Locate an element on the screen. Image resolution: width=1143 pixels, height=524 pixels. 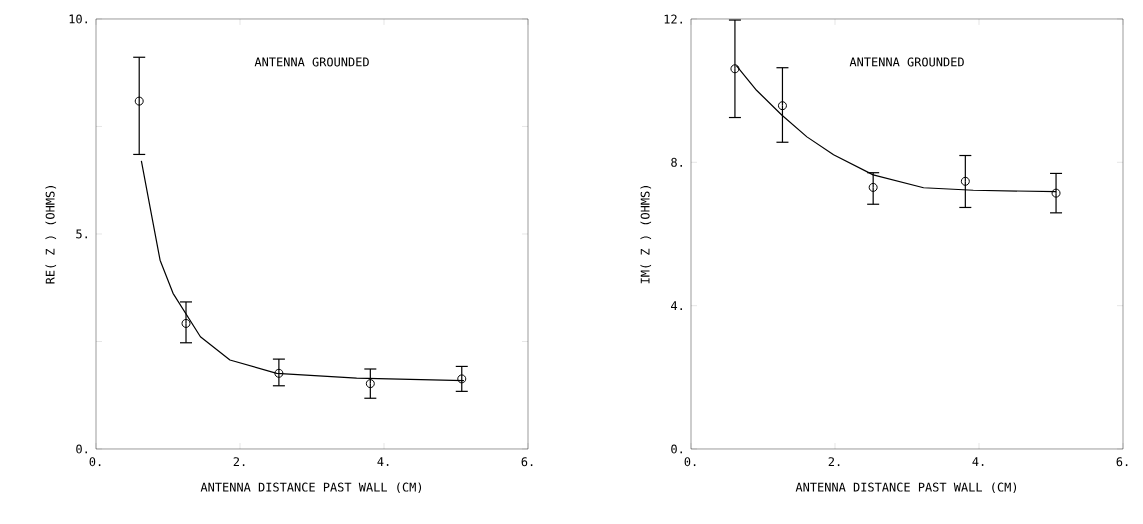
y-tick-label: 12. is located at coordinates (673, 19).